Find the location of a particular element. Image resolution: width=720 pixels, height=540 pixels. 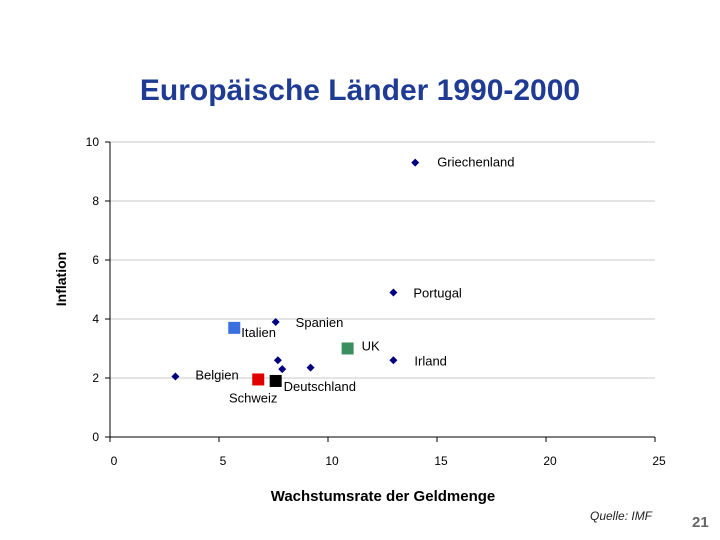

x-axis-label: Wachstumsrate der Geldmenge is located at coordinates (383, 496).